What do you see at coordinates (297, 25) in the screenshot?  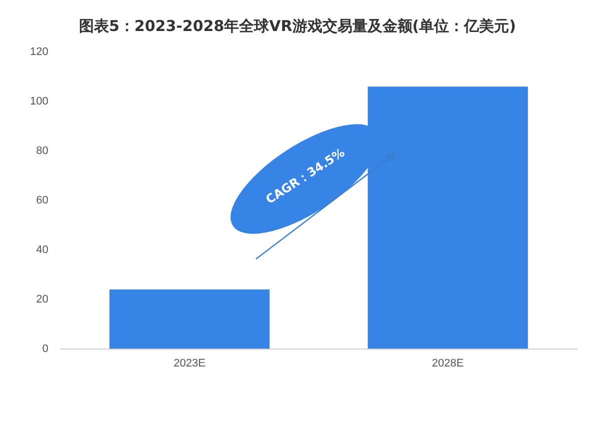 I see `chart-title: 图表5：2023-2028年全球VR游戏交易量及金额(单位：亿美元)` at bounding box center [297, 25].